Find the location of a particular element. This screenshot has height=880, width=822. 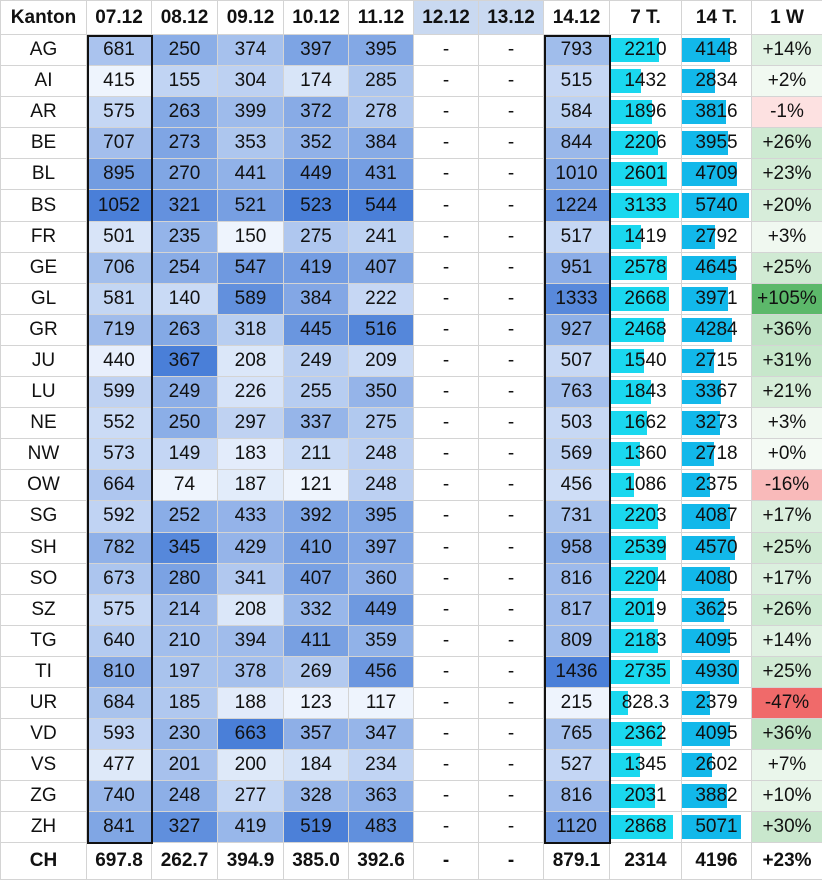

cell-1w: -16% is located at coordinates (786, 485).